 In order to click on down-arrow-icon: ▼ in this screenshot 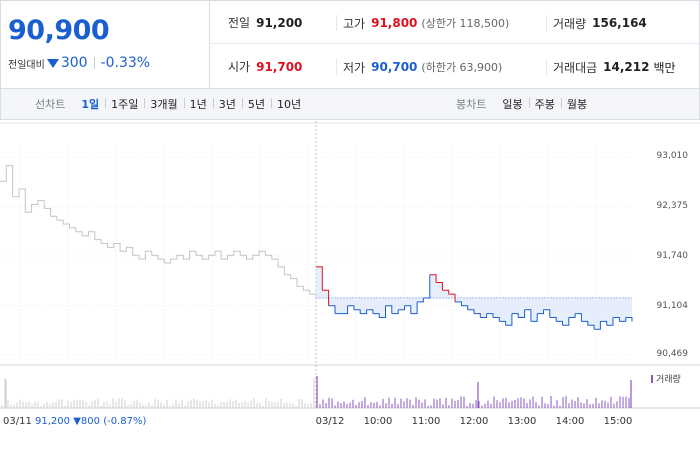, I will do `click(77, 421)`.